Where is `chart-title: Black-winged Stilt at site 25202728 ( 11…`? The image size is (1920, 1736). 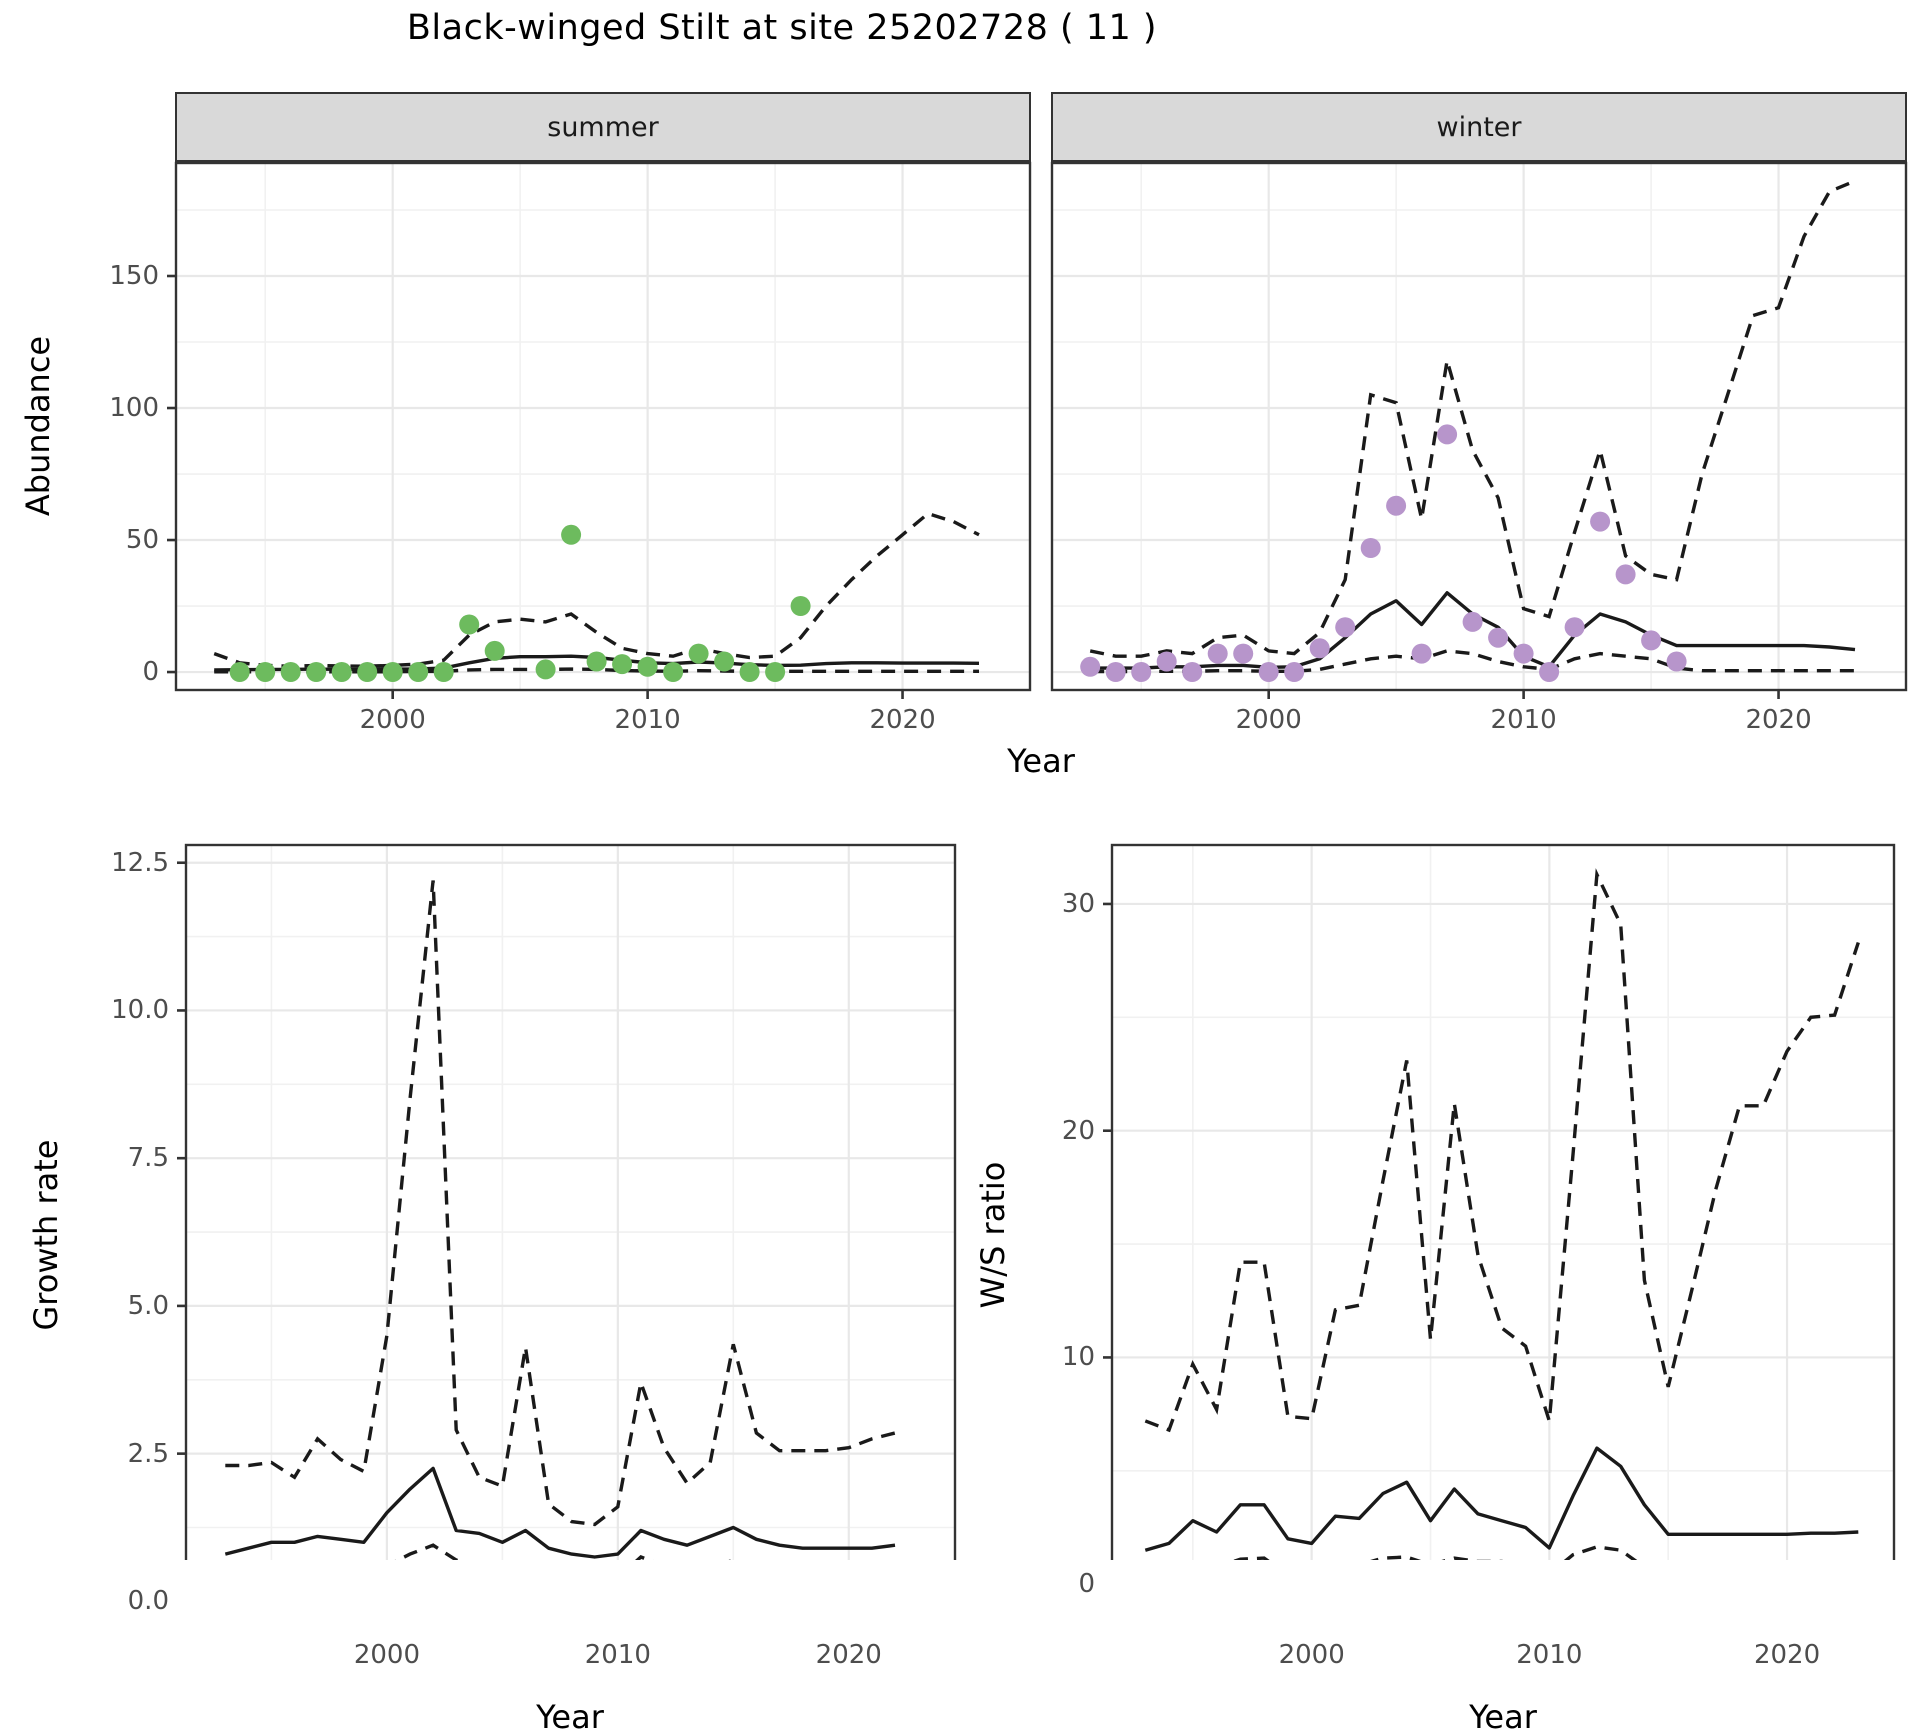 chart-title: Black-winged Stilt at site 25202728 ( 11… is located at coordinates (782, 28).